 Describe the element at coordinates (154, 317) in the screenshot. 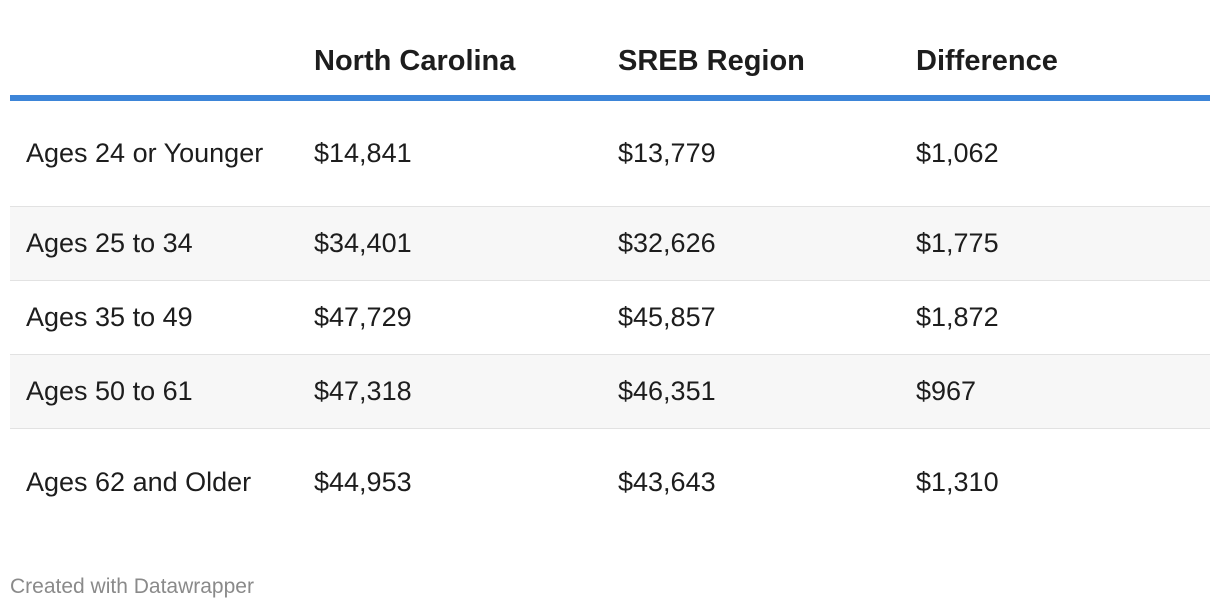

I see `row-label: Ages 35 to 49` at that location.